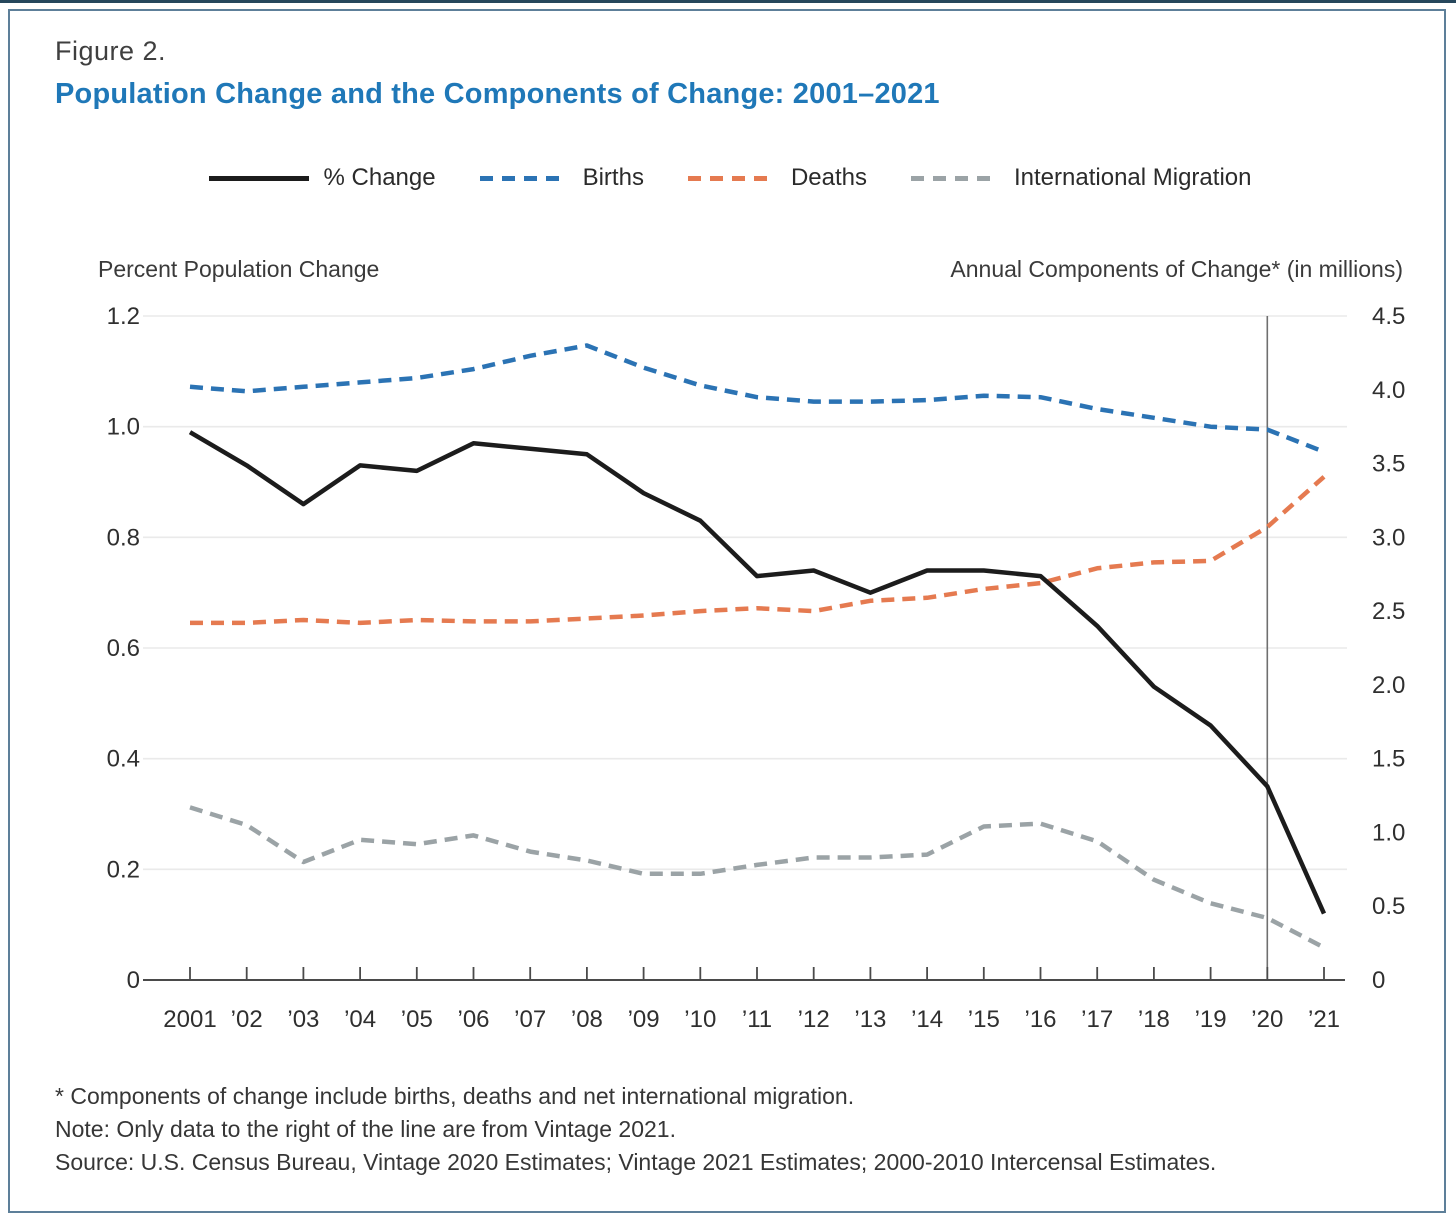 The height and width of the screenshot is (1228, 1456). I want to click on right-axis-tick-label: 4.5, so click(1388, 316).